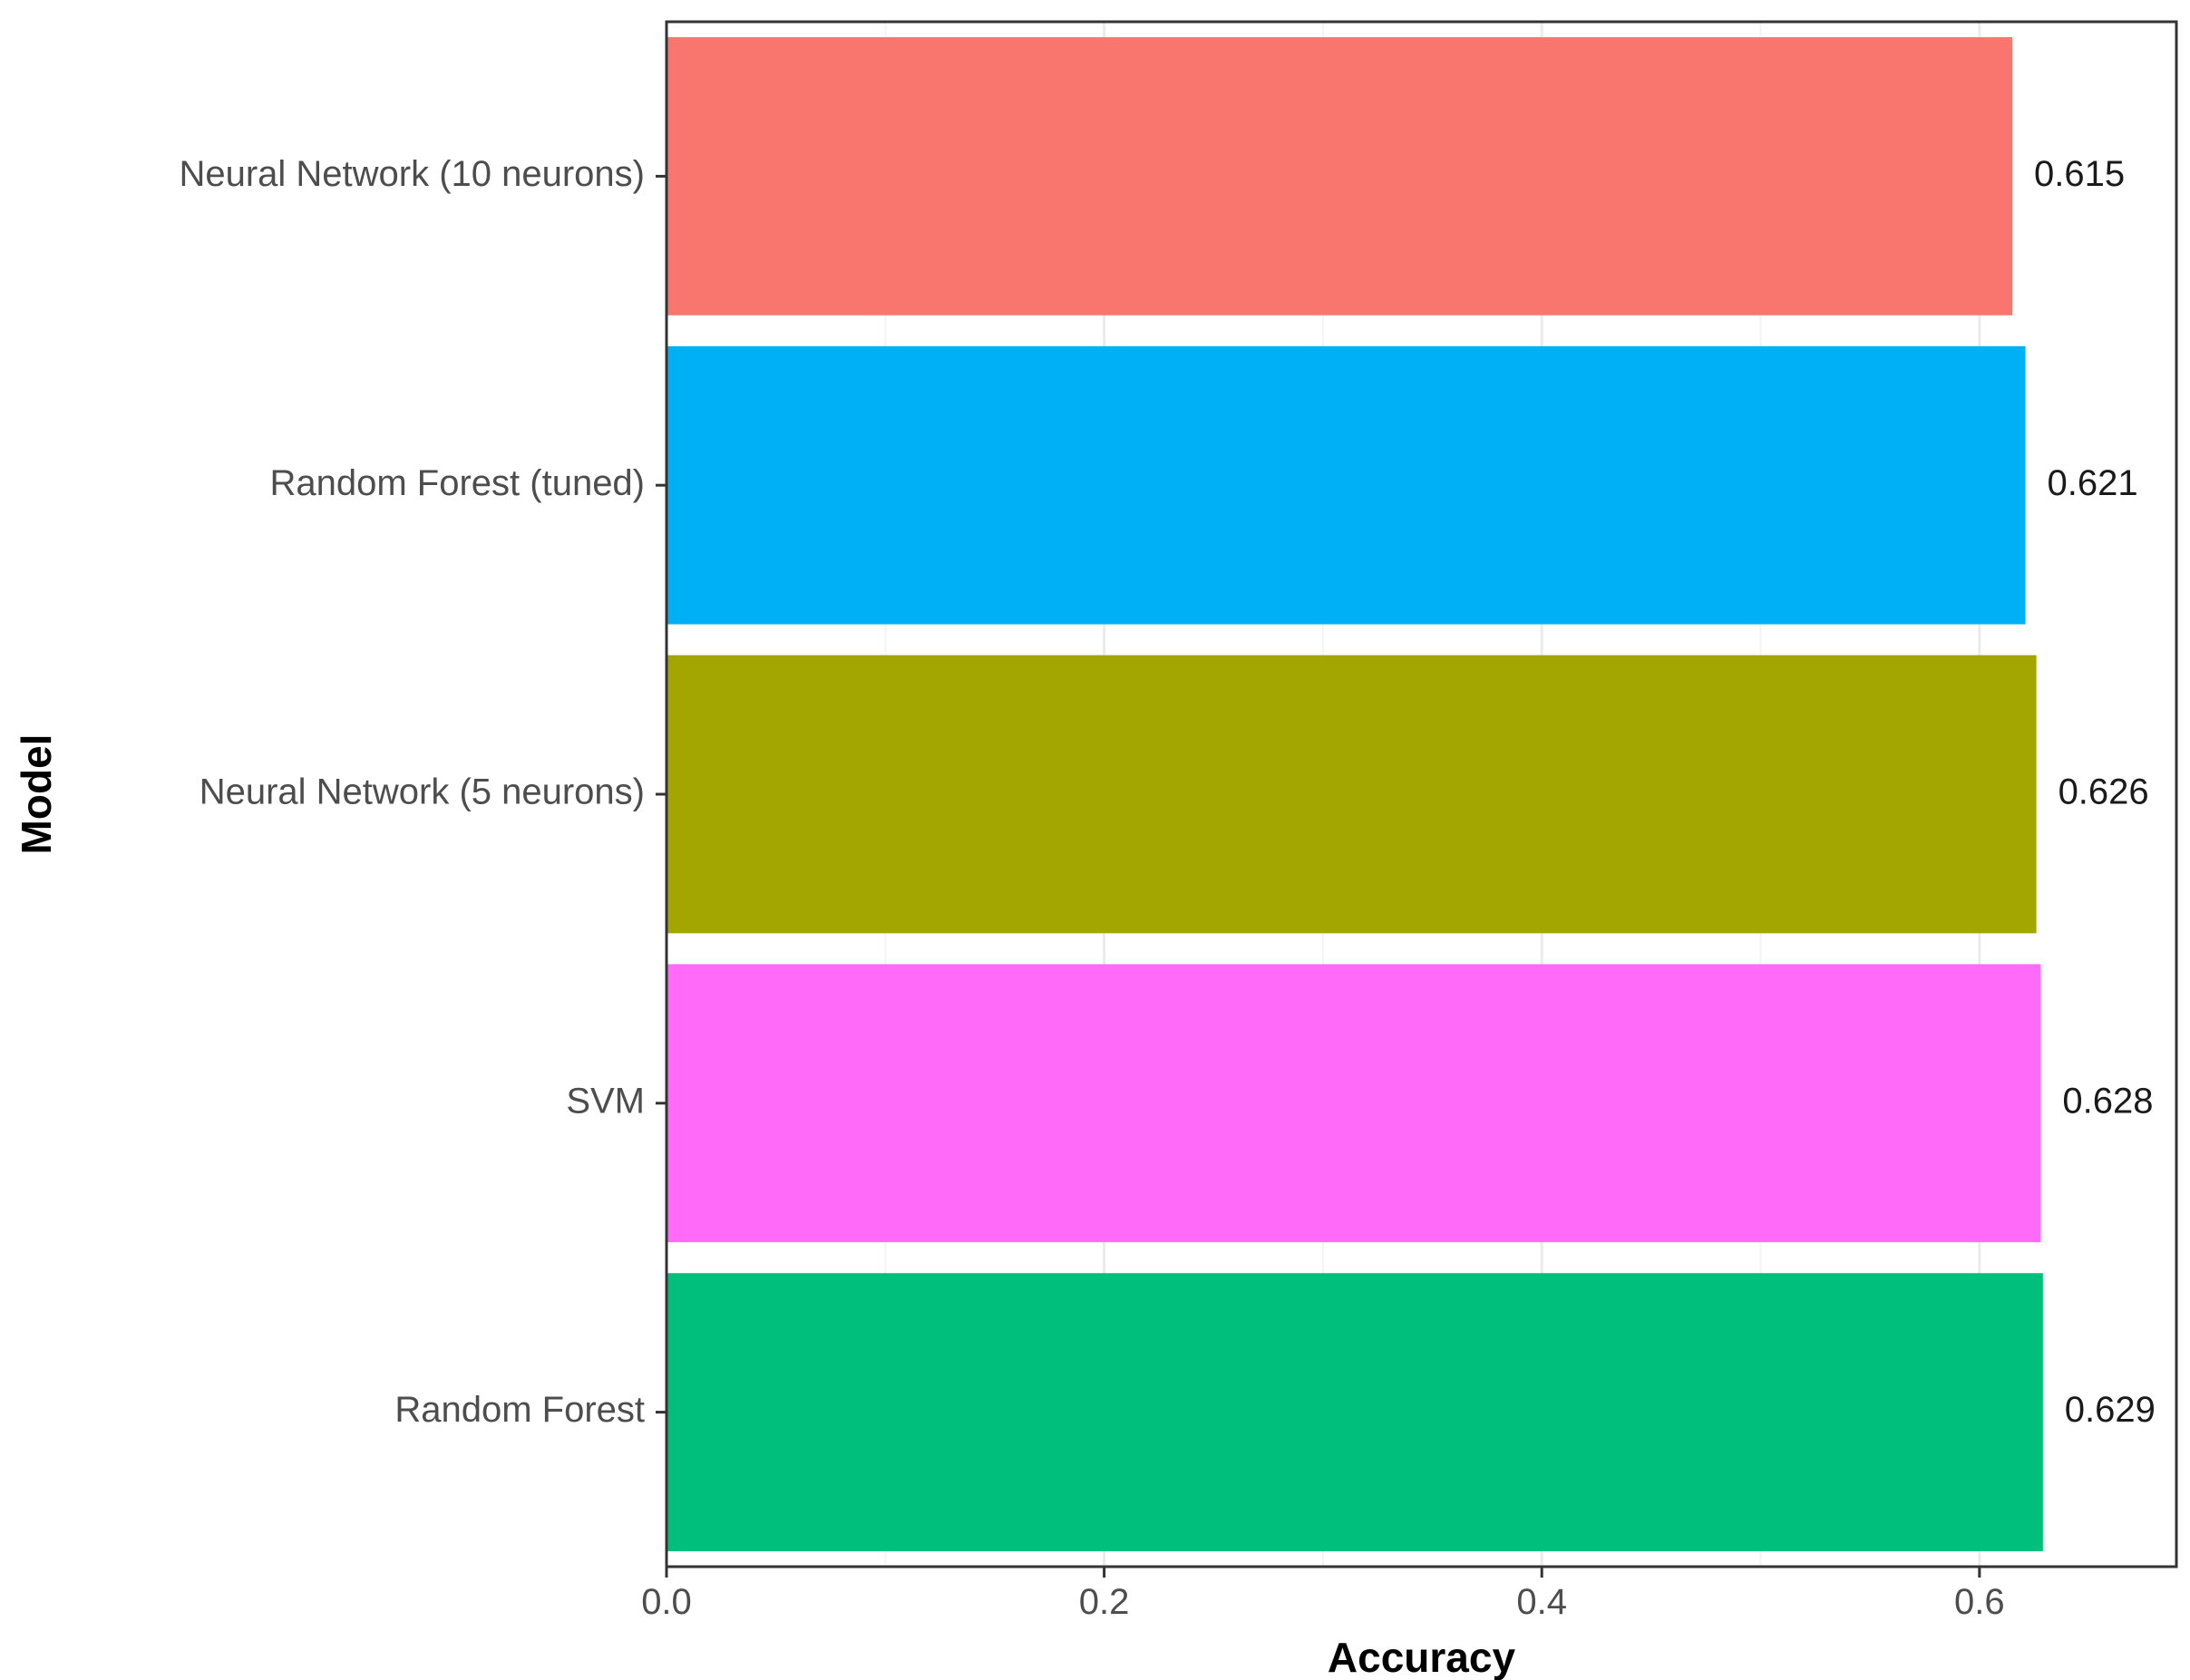 The height and width of the screenshot is (1680, 2190). What do you see at coordinates (1980, 1602) in the screenshot?
I see `x-tick-label: 0.6` at bounding box center [1980, 1602].